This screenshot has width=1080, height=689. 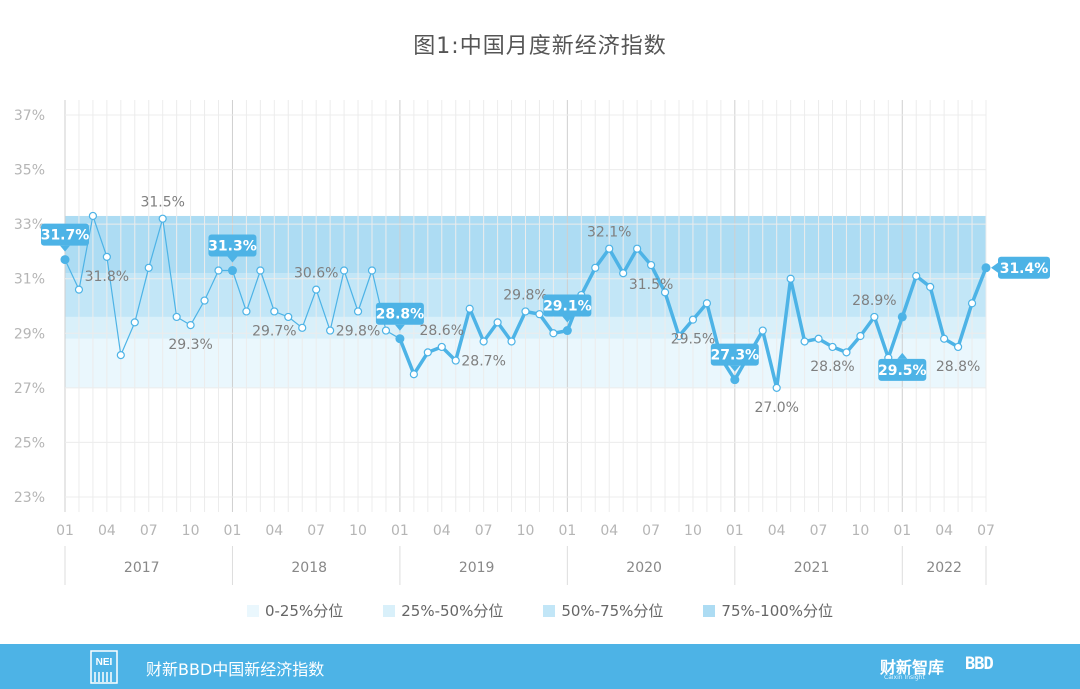 What do you see at coordinates (29, 280) in the screenshot?
I see `y-tick-label: 31%` at bounding box center [29, 280].